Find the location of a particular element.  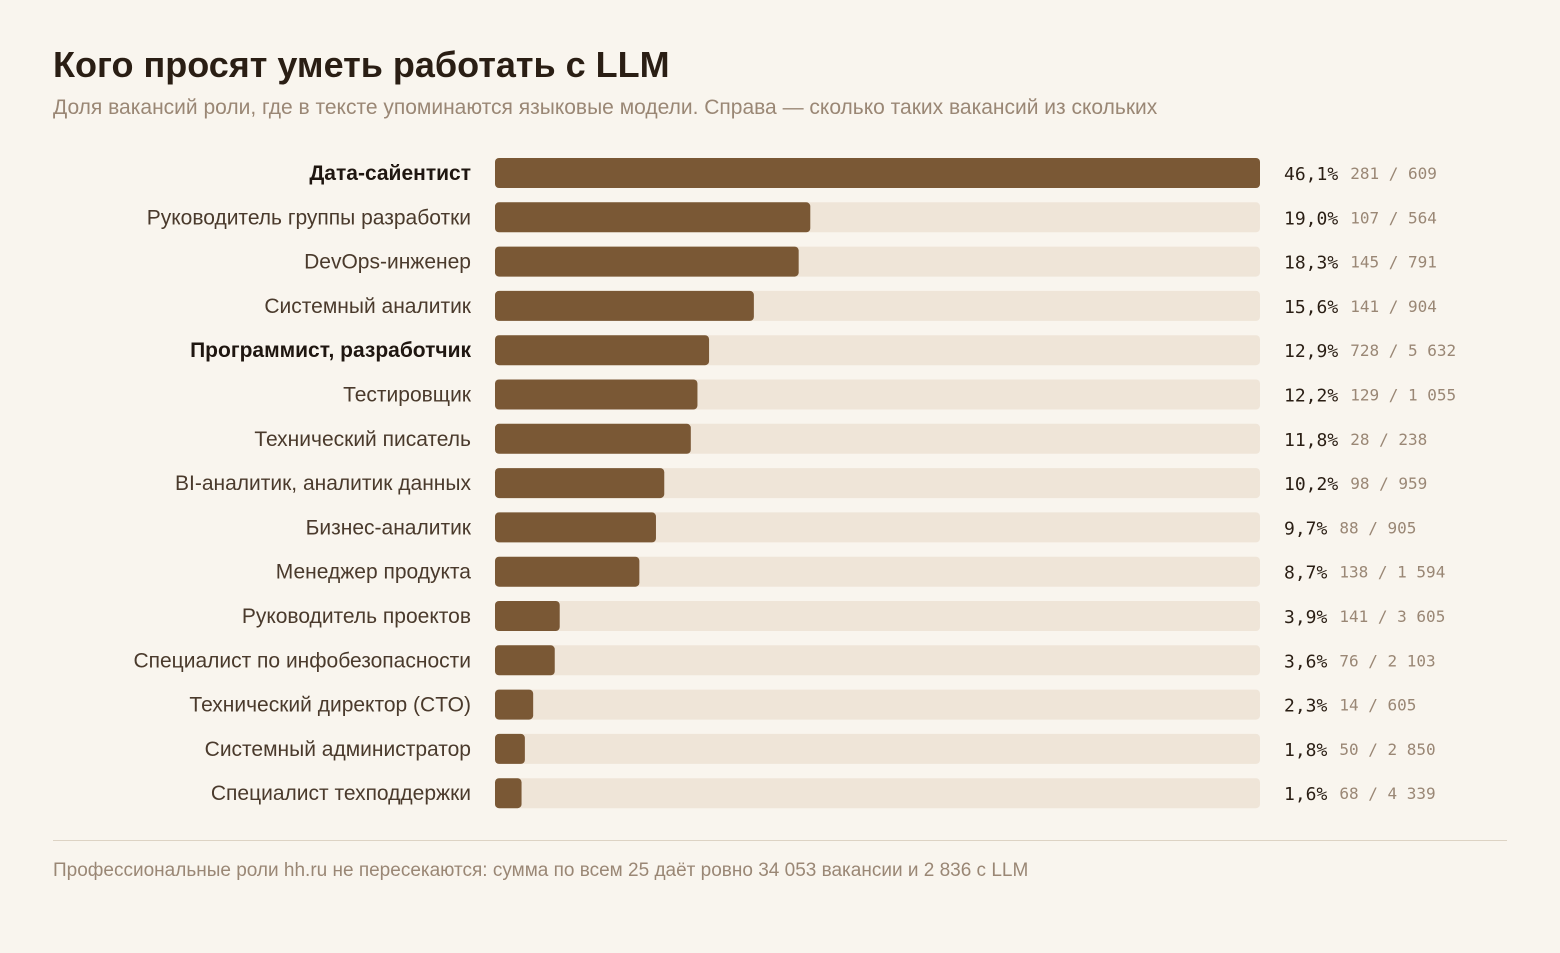

count-label: 281 / 609 is located at coordinates (1393, 173).